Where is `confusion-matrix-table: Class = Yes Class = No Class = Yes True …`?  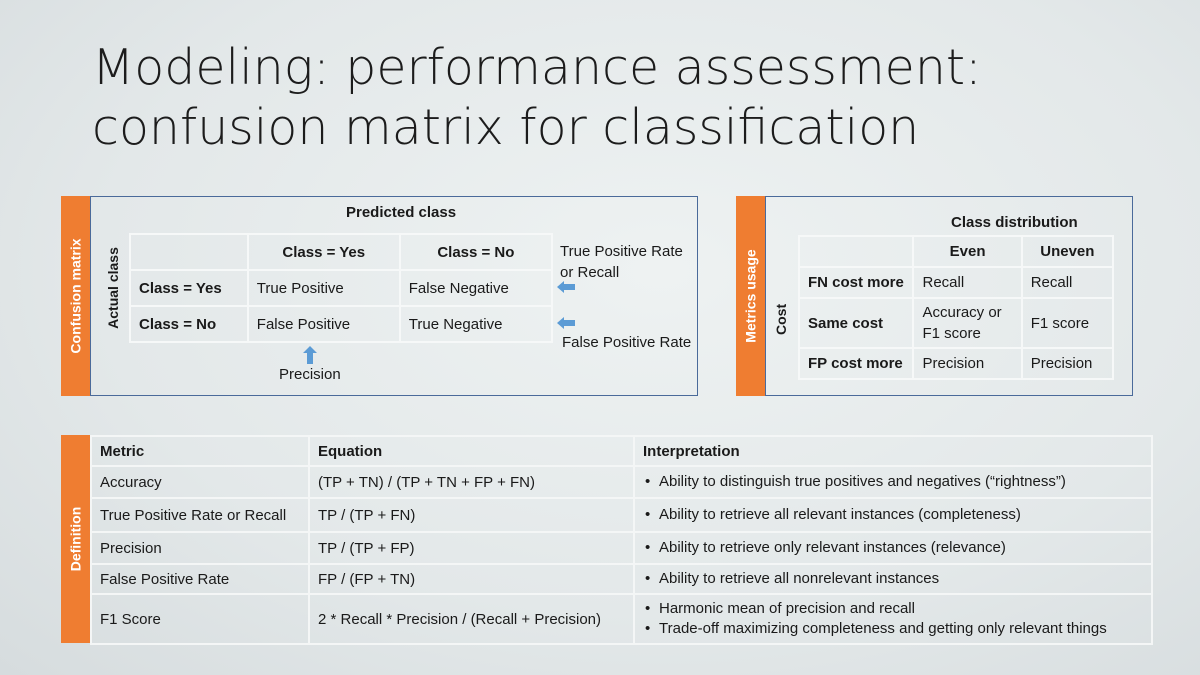 confusion-matrix-table: Class = Yes Class = No Class = Yes True … is located at coordinates (341, 288).